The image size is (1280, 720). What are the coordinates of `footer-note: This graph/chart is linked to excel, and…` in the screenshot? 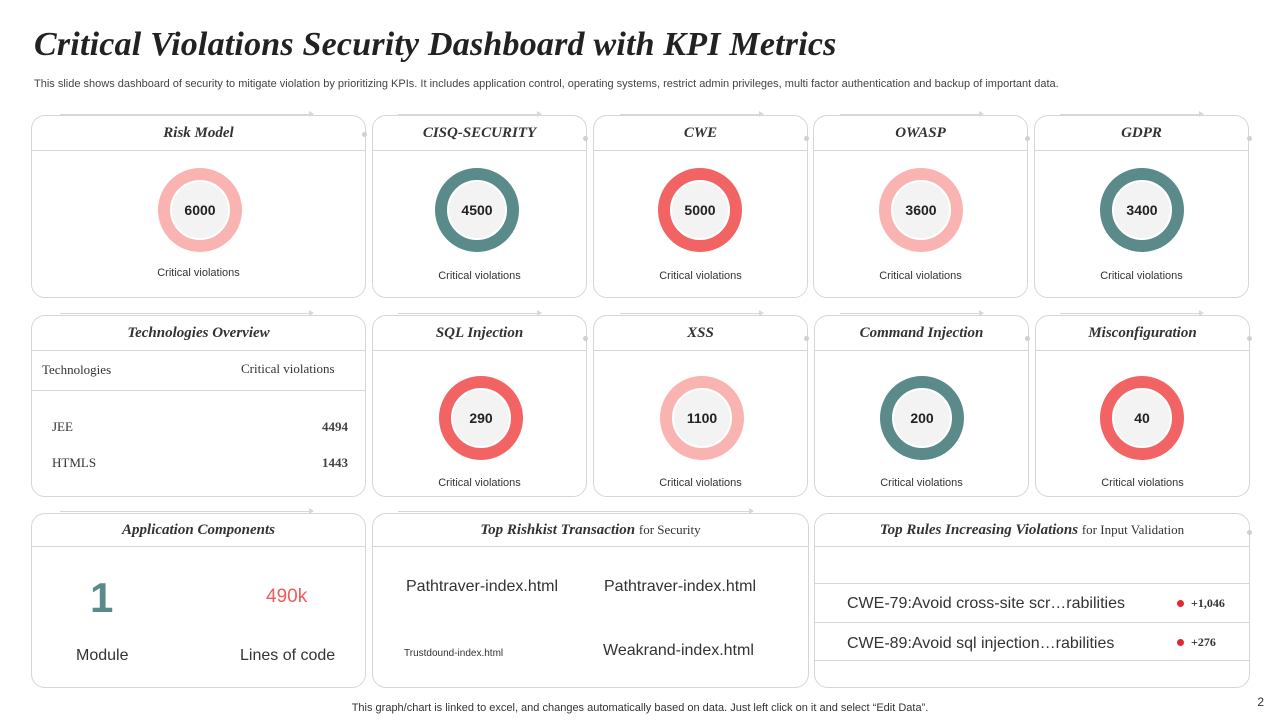 It's located at (640, 708).